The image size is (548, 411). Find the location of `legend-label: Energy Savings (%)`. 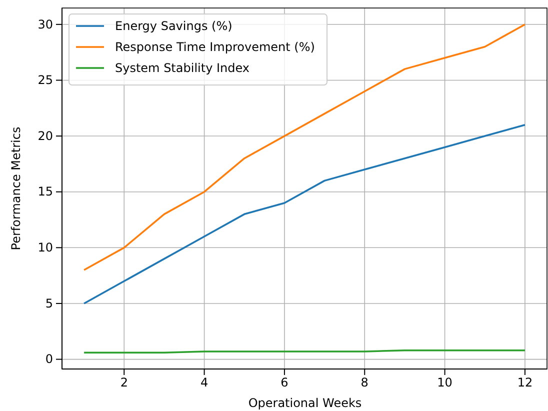

legend-label: Energy Savings (%) is located at coordinates (173, 26).